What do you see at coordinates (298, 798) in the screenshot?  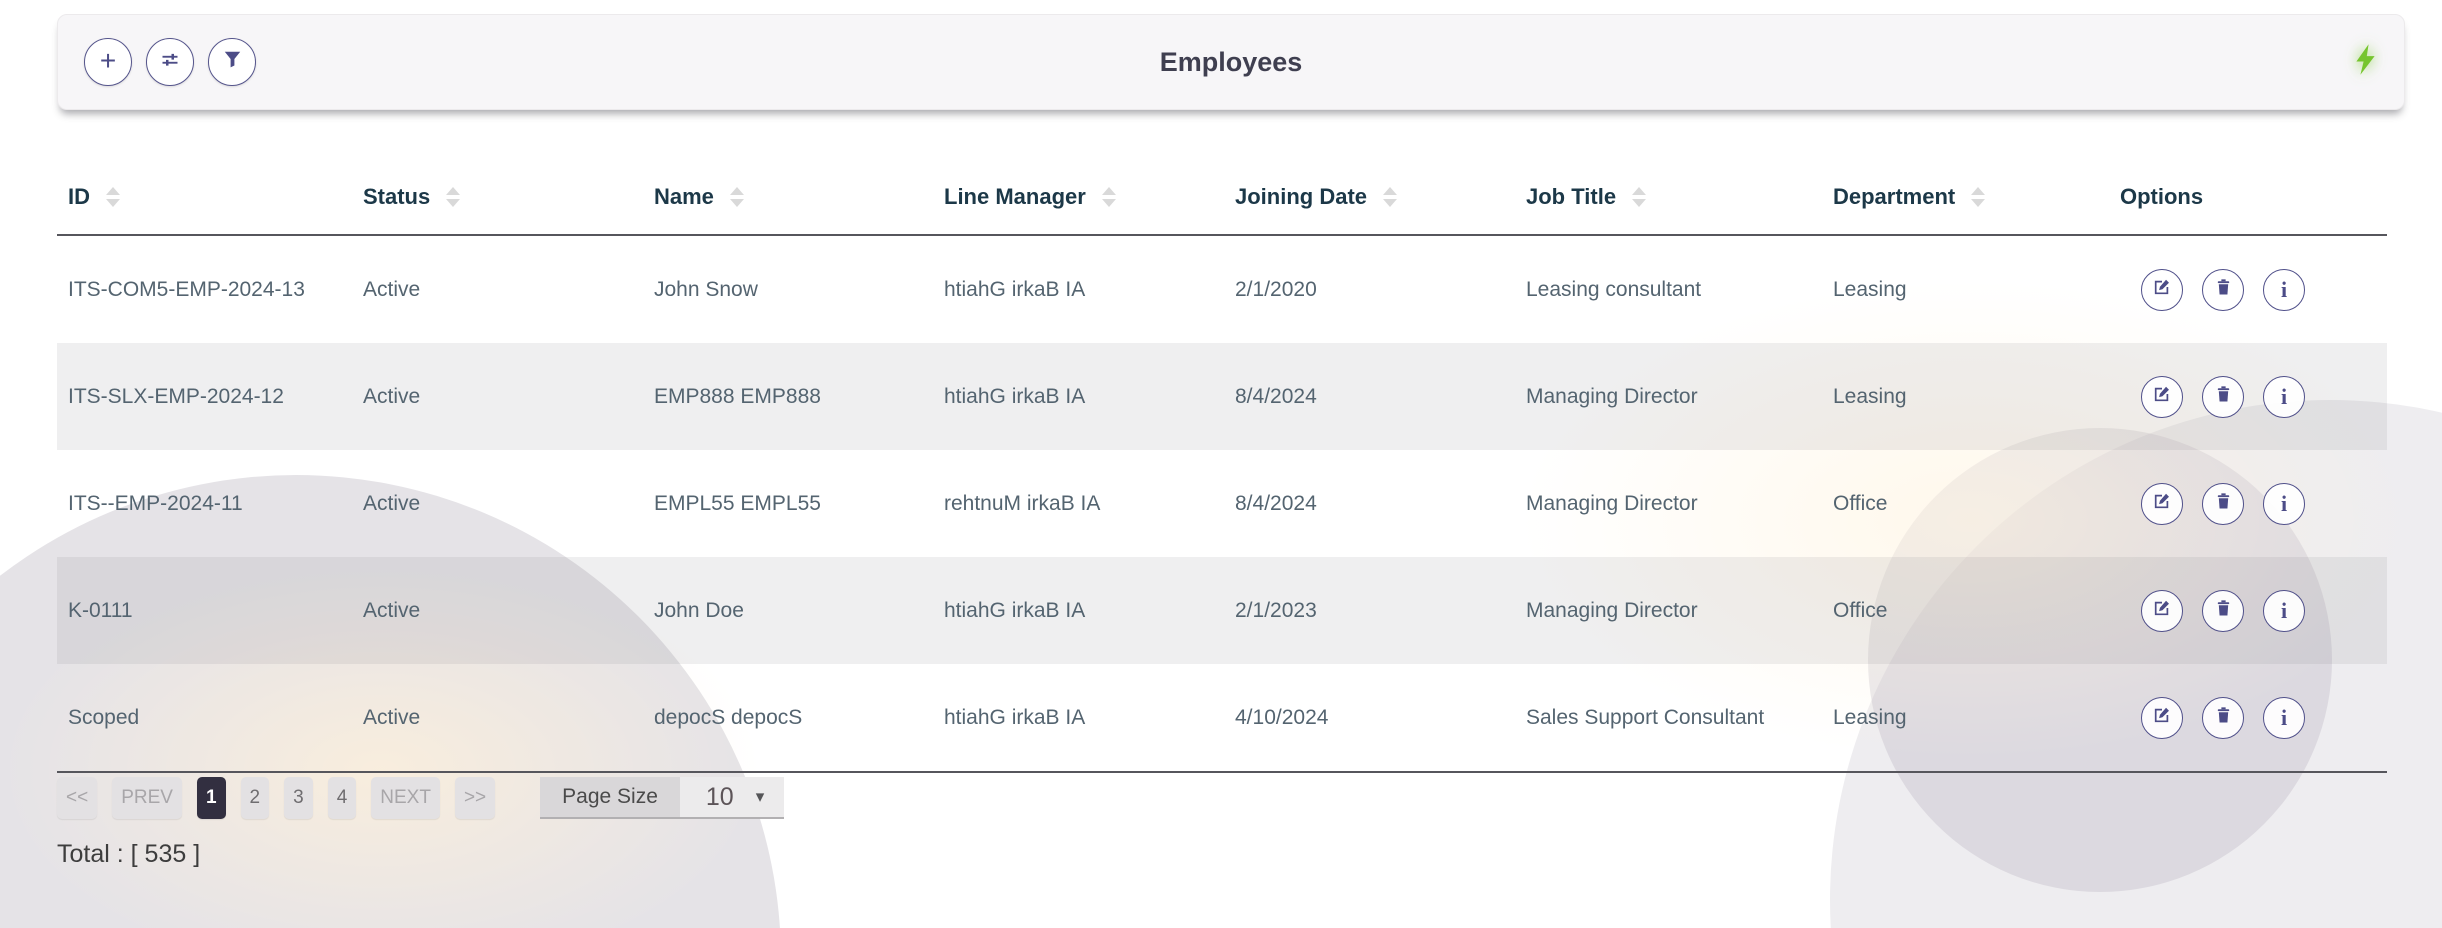 I see `pagination-page-3: 3` at bounding box center [298, 798].